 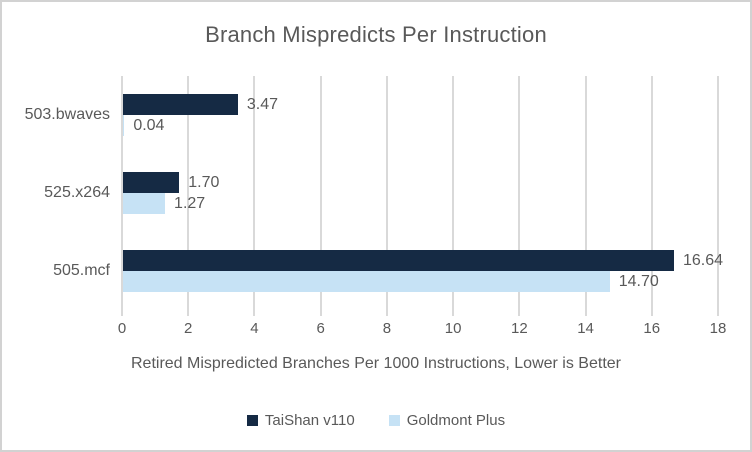 What do you see at coordinates (585, 328) in the screenshot?
I see `x-tick-label: 14` at bounding box center [585, 328].